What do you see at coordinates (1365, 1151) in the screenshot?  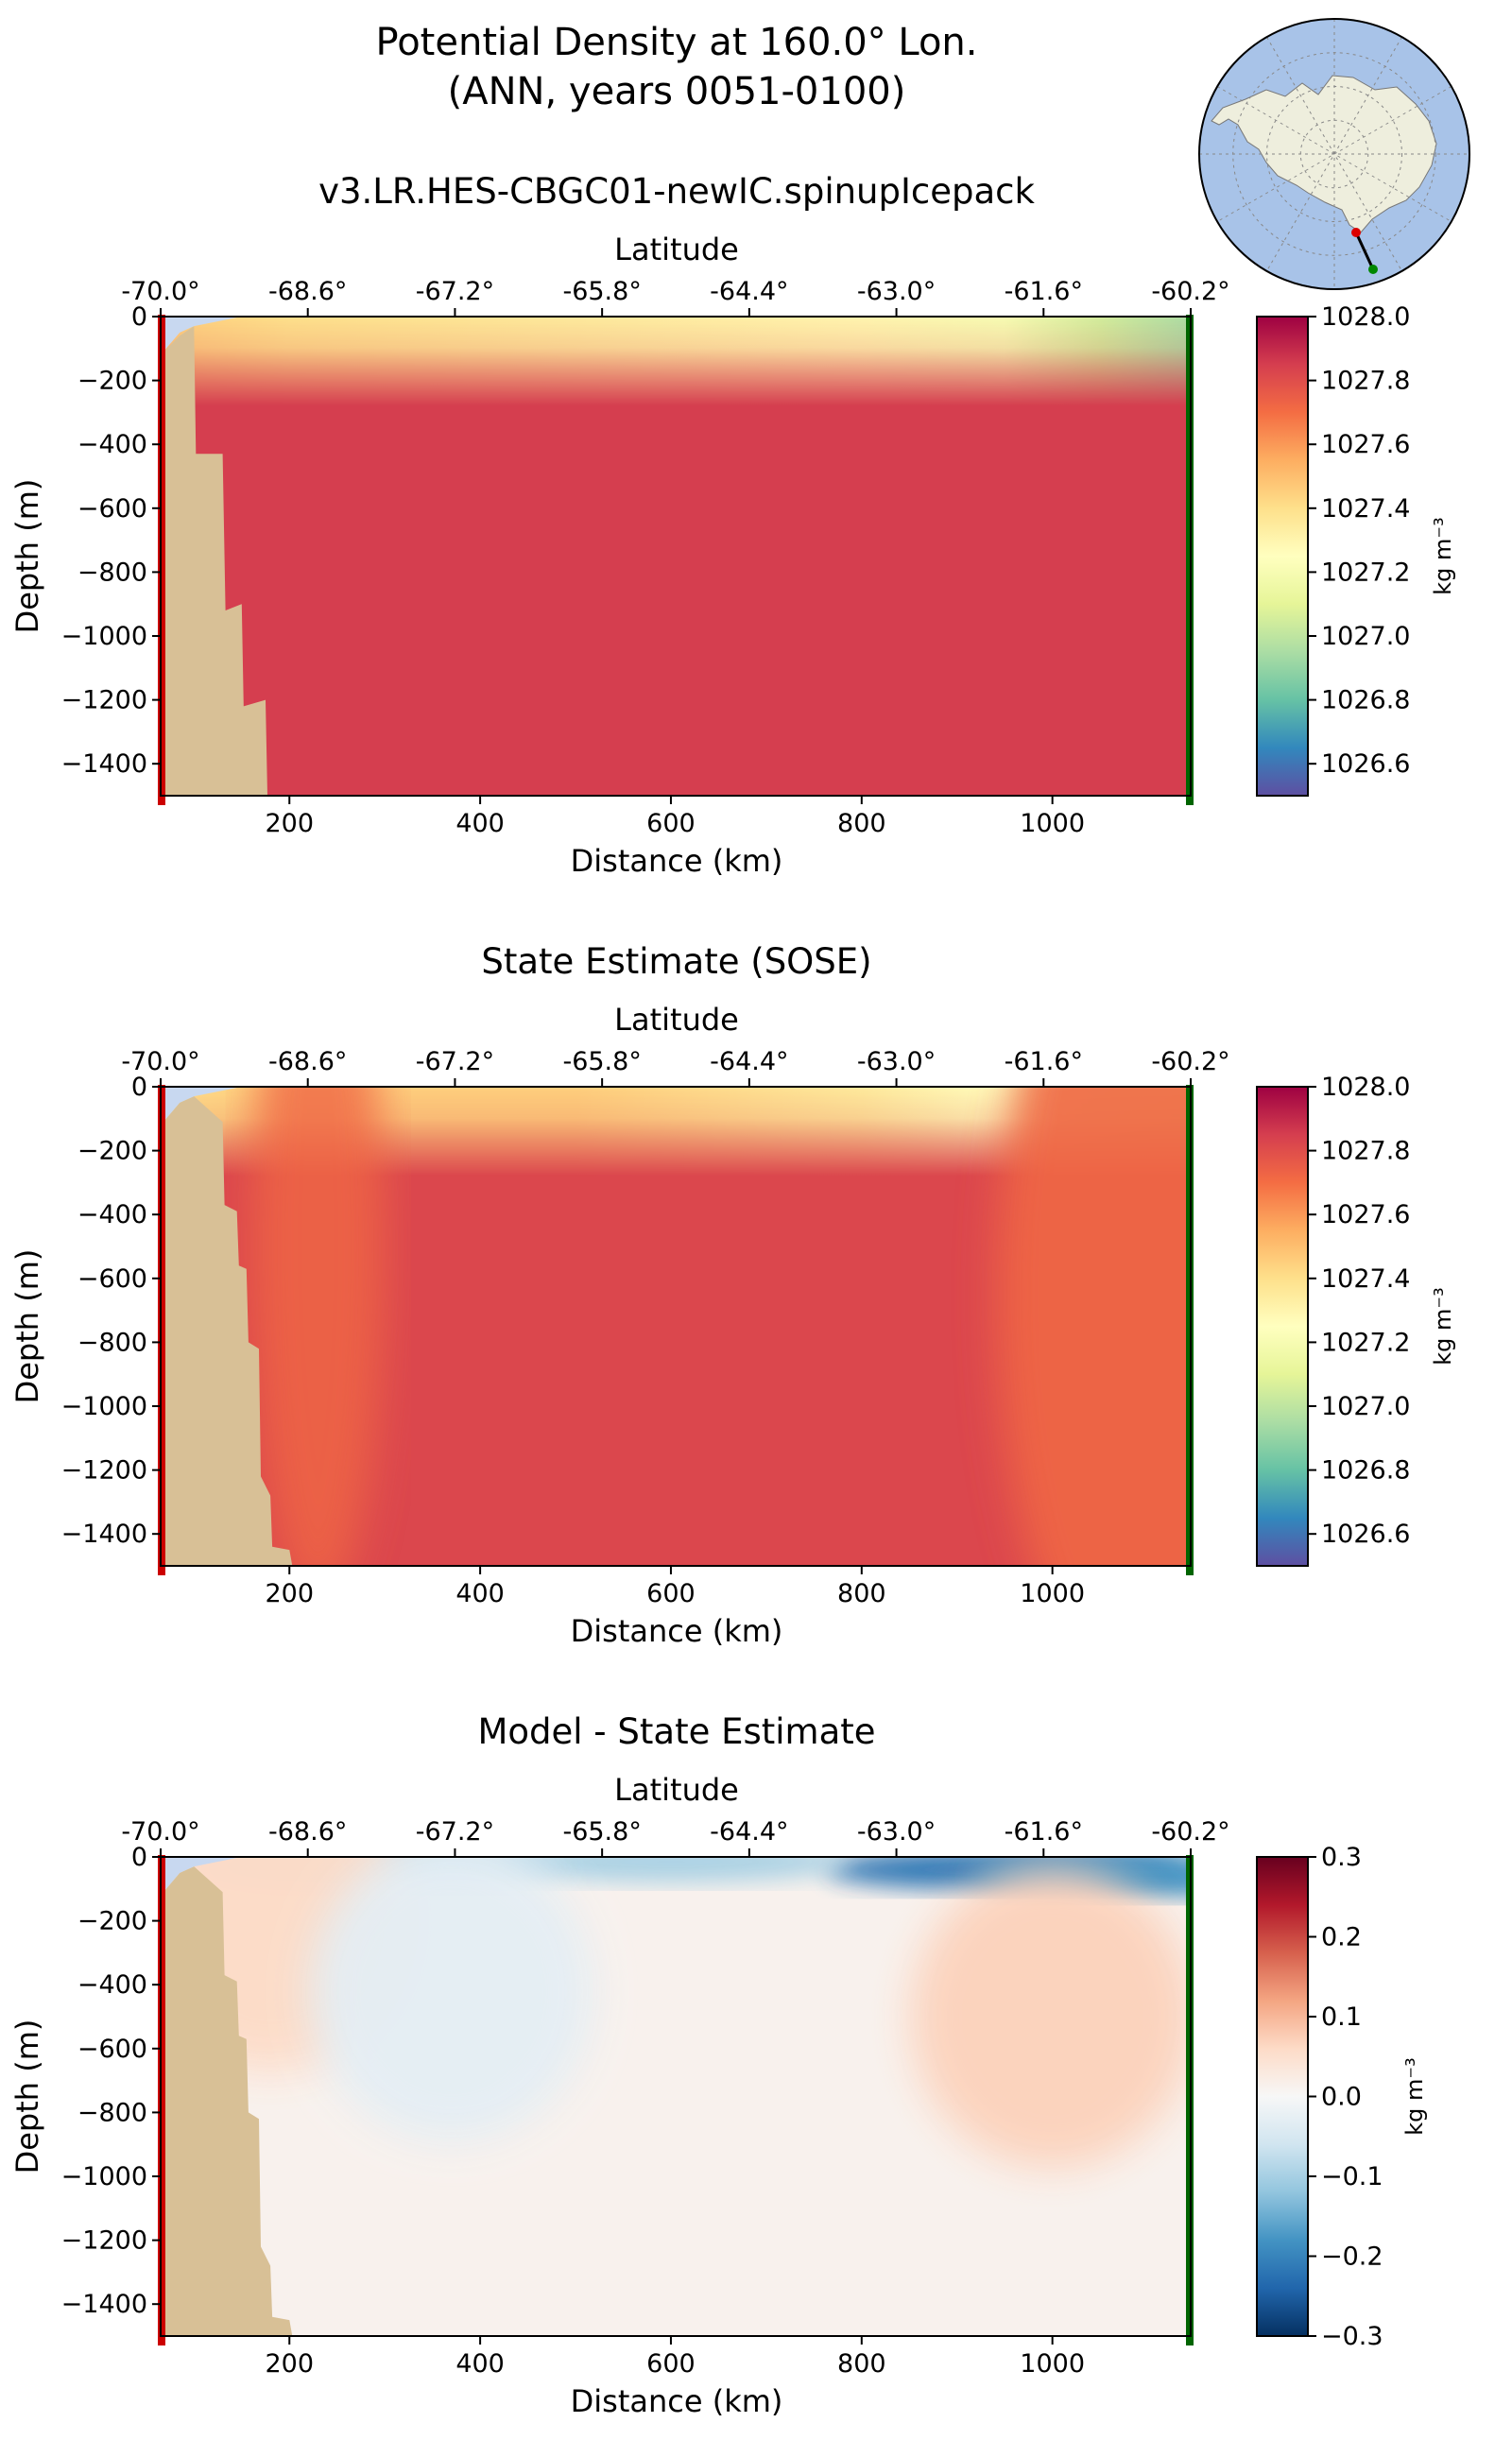 I see `colorbar-tick-label: 1027.8` at bounding box center [1365, 1151].